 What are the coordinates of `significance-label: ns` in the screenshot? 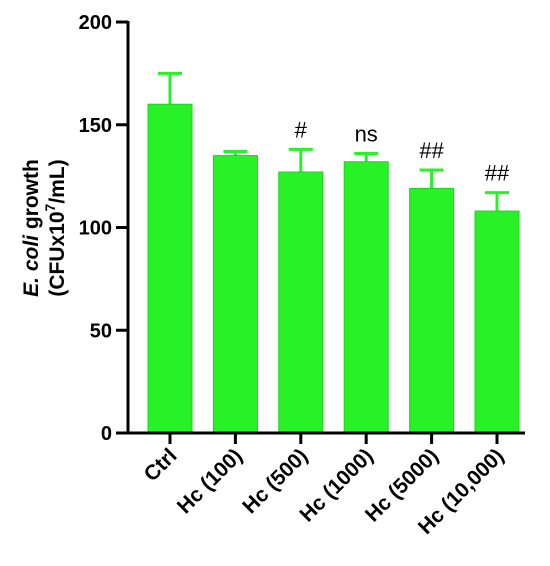 It's located at (366, 134).